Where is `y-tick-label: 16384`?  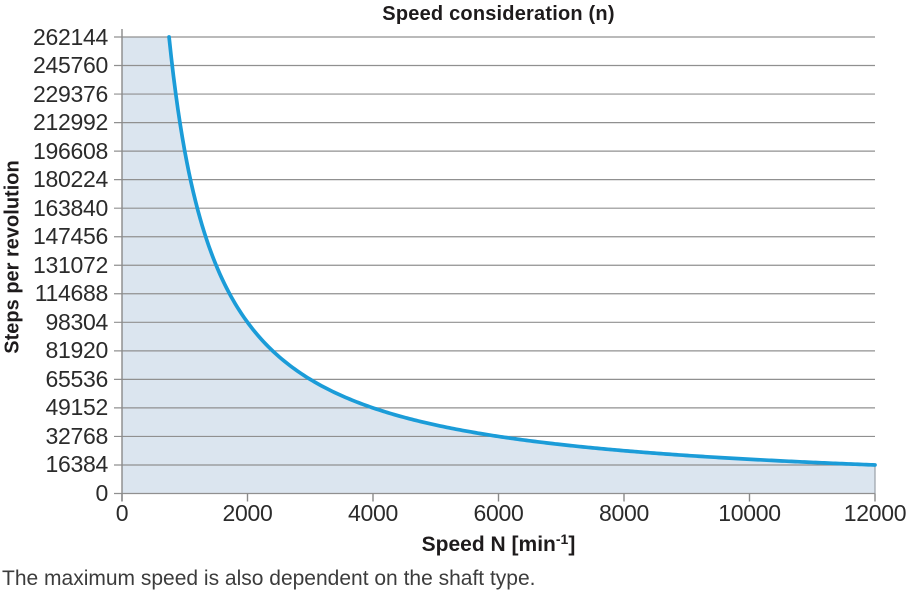 y-tick-label: 16384 is located at coordinates (77, 464).